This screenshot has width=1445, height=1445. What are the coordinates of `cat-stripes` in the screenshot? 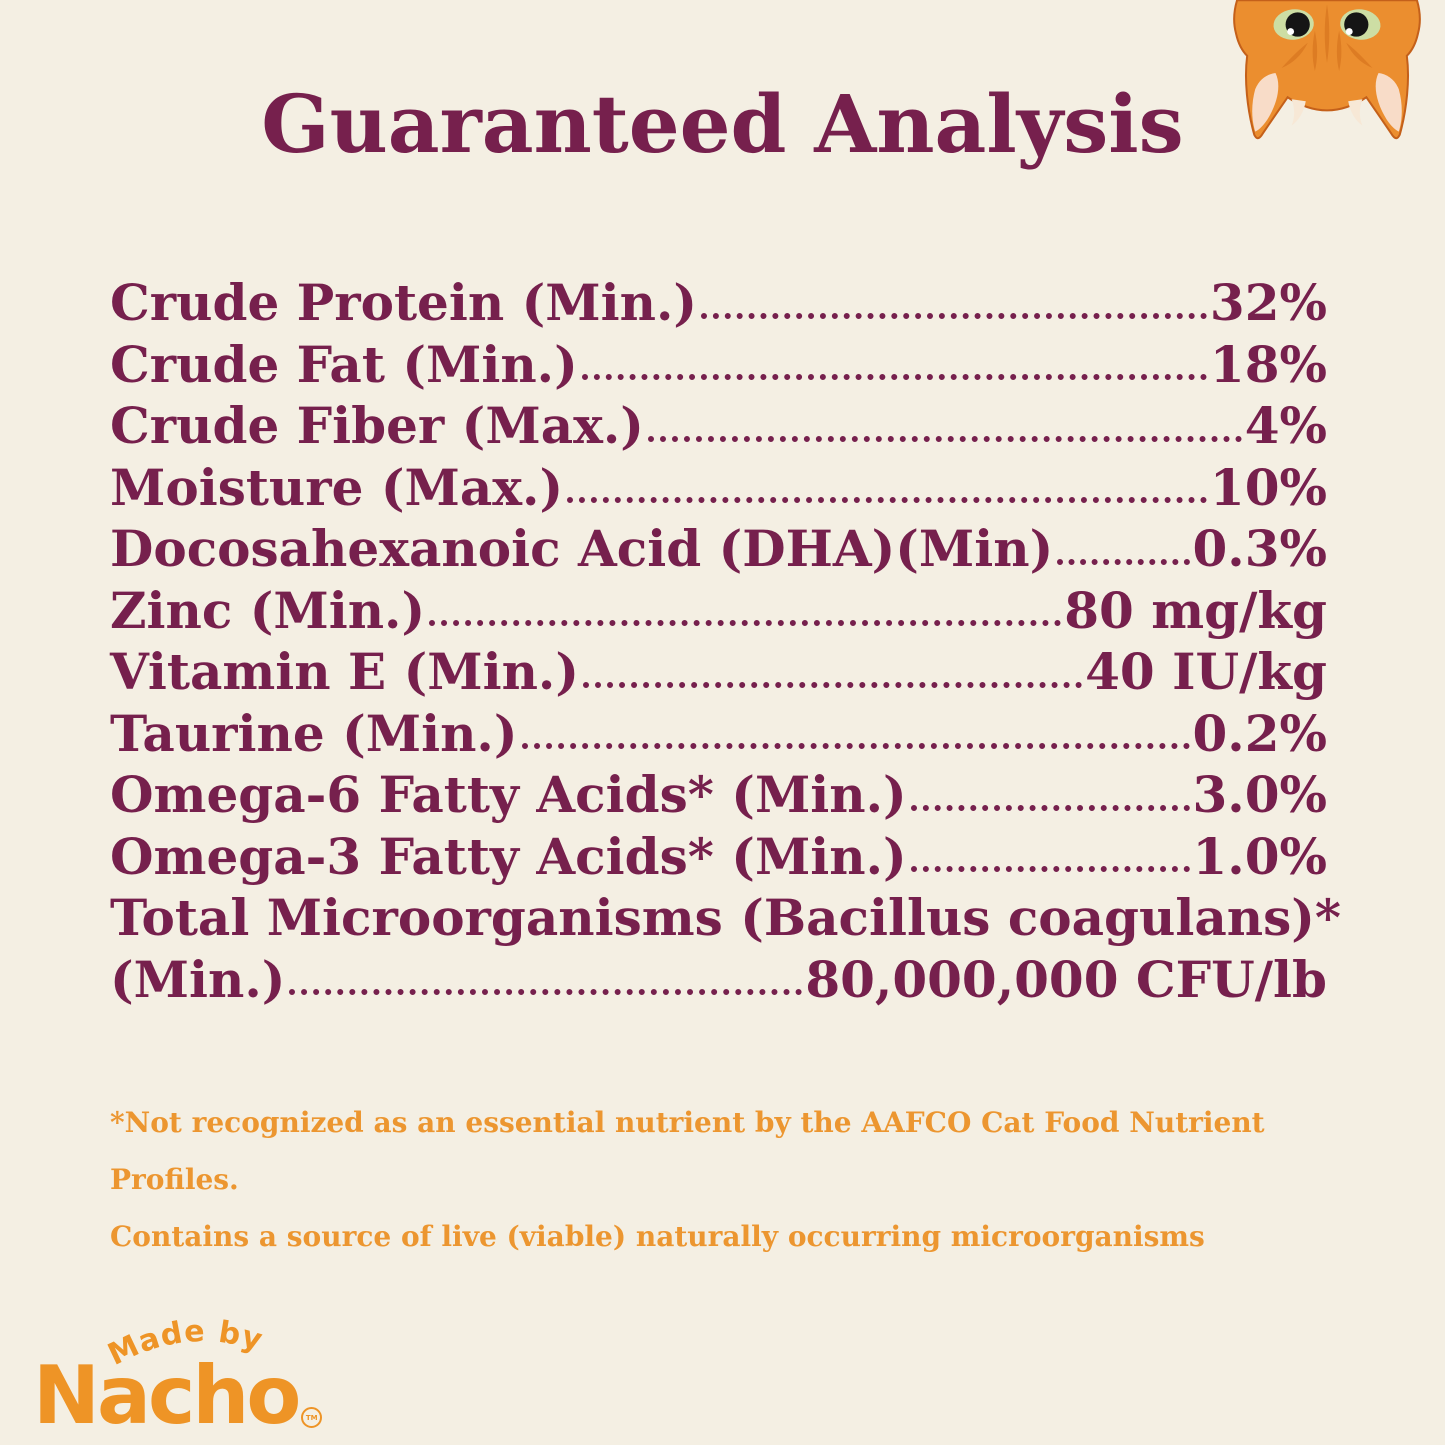 It's located at (1327, 37).